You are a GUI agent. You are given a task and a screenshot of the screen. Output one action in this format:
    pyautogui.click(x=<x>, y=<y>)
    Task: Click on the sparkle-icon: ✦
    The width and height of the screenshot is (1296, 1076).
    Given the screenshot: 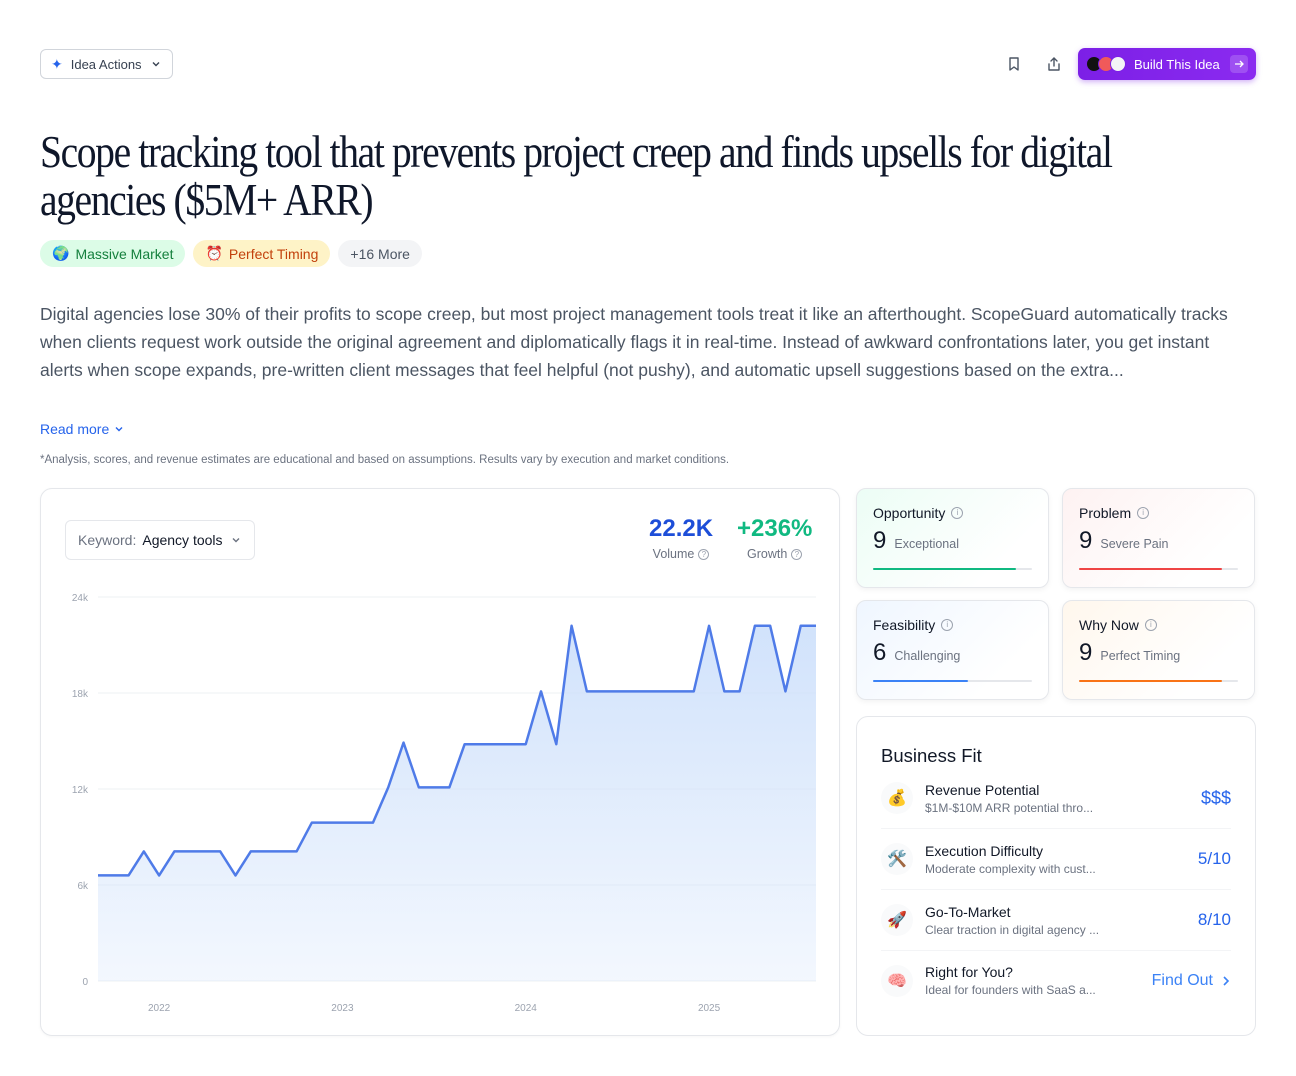 What is the action you would take?
    pyautogui.click(x=57, y=64)
    